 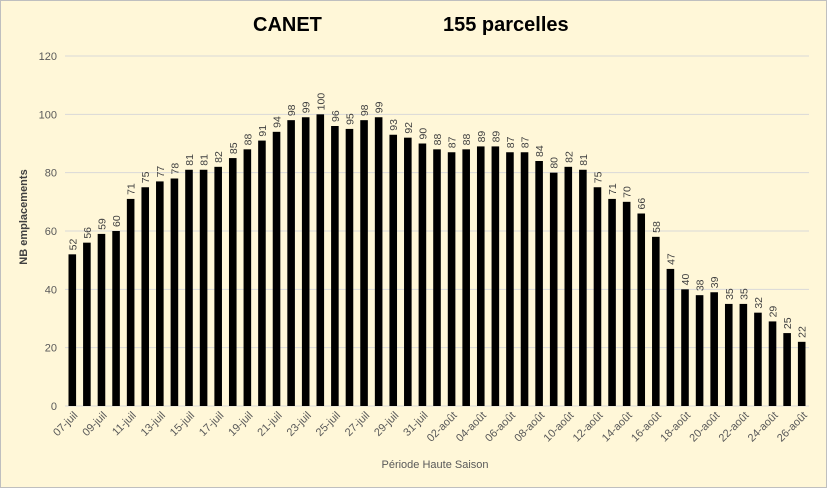 I want to click on data-label: 70, so click(x=628, y=192).